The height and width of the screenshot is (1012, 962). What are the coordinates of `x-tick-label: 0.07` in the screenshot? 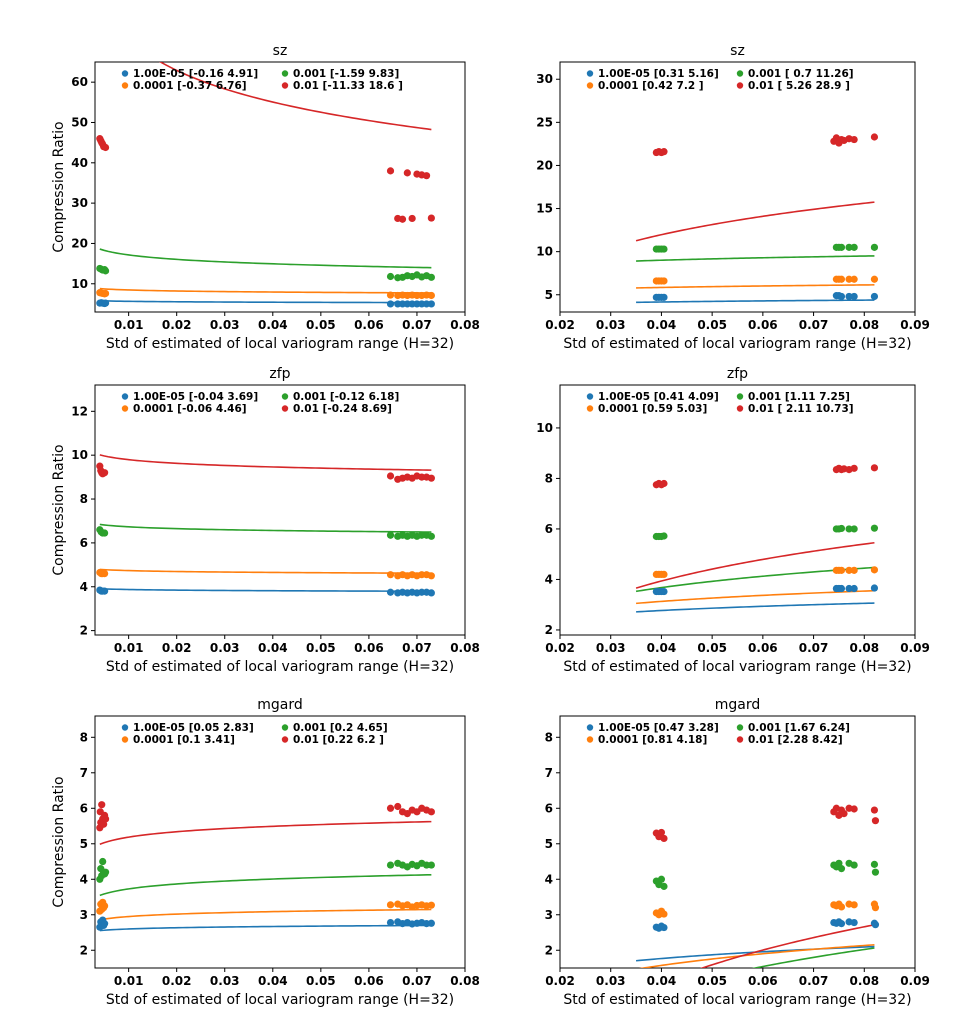 It's located at (417, 648).